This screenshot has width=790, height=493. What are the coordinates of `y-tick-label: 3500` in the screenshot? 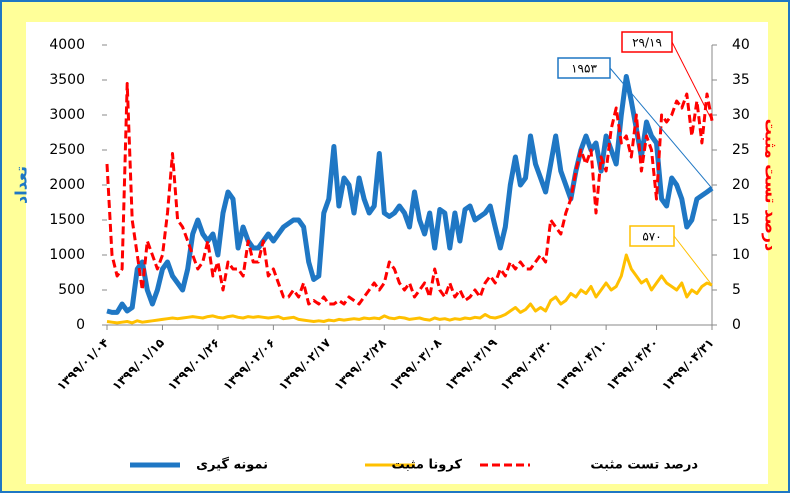 It's located at (67, 80).